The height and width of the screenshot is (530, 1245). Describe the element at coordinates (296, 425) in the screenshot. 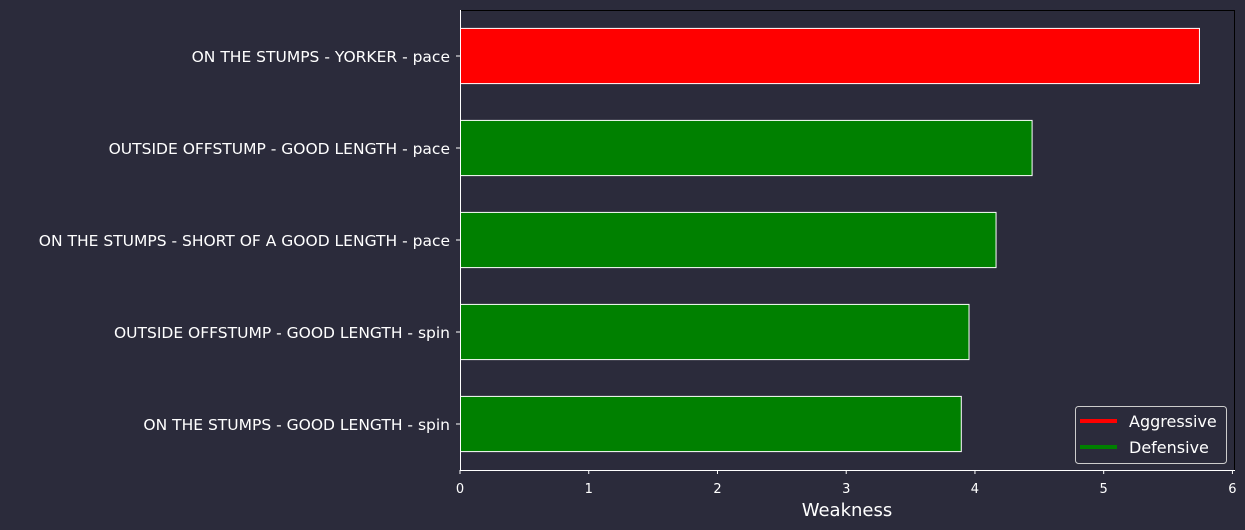

I see `y-tick-label: ON THE STUMPS - GOOD LENGTH - spin` at that location.